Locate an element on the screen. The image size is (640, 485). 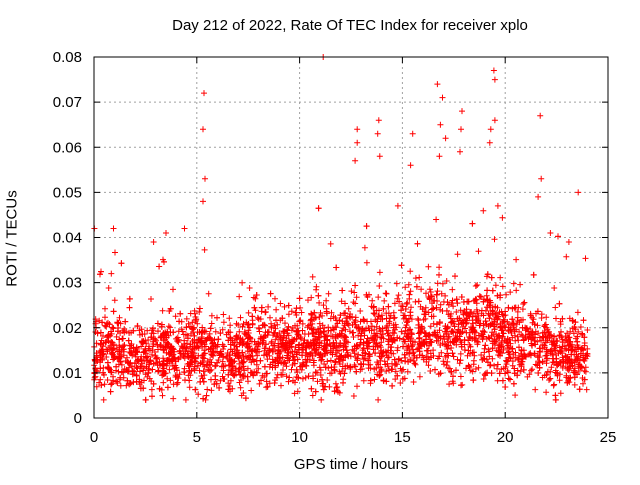
x-tick-label: 10 is located at coordinates (299, 437).